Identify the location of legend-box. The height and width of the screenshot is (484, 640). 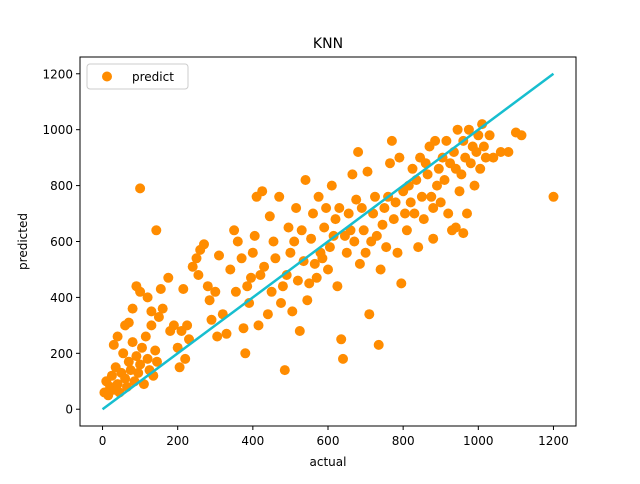
(137, 76).